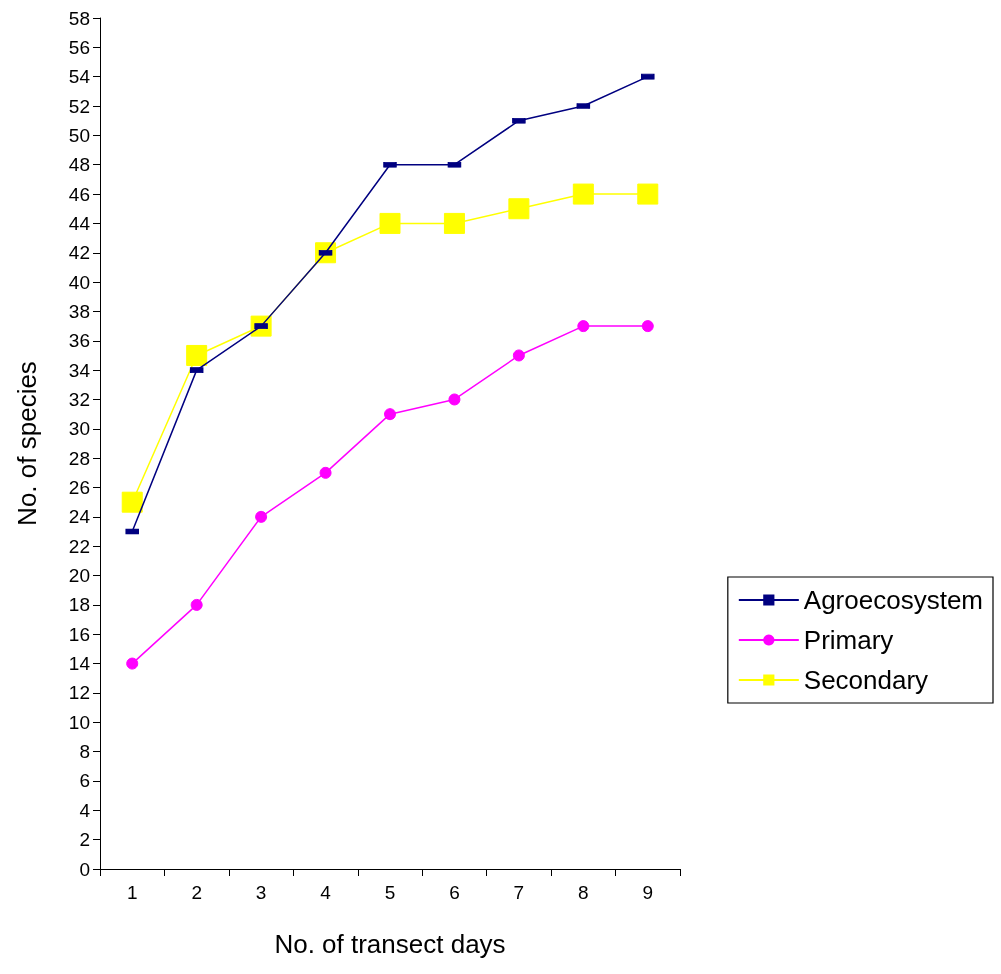  Describe the element at coordinates (79, 458) in the screenshot. I see `y-tick-label: 28` at that location.